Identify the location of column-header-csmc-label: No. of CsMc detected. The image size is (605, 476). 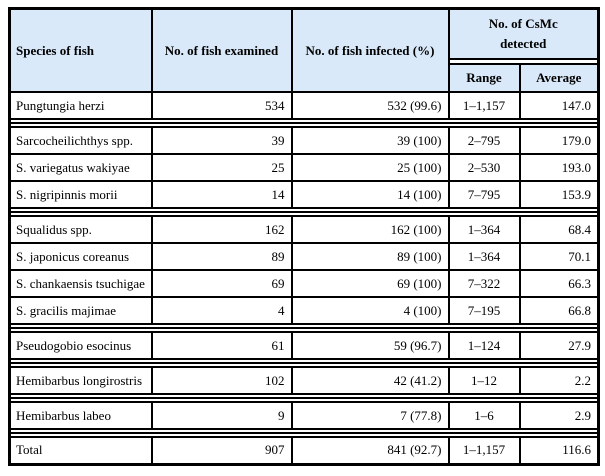
(523, 33).